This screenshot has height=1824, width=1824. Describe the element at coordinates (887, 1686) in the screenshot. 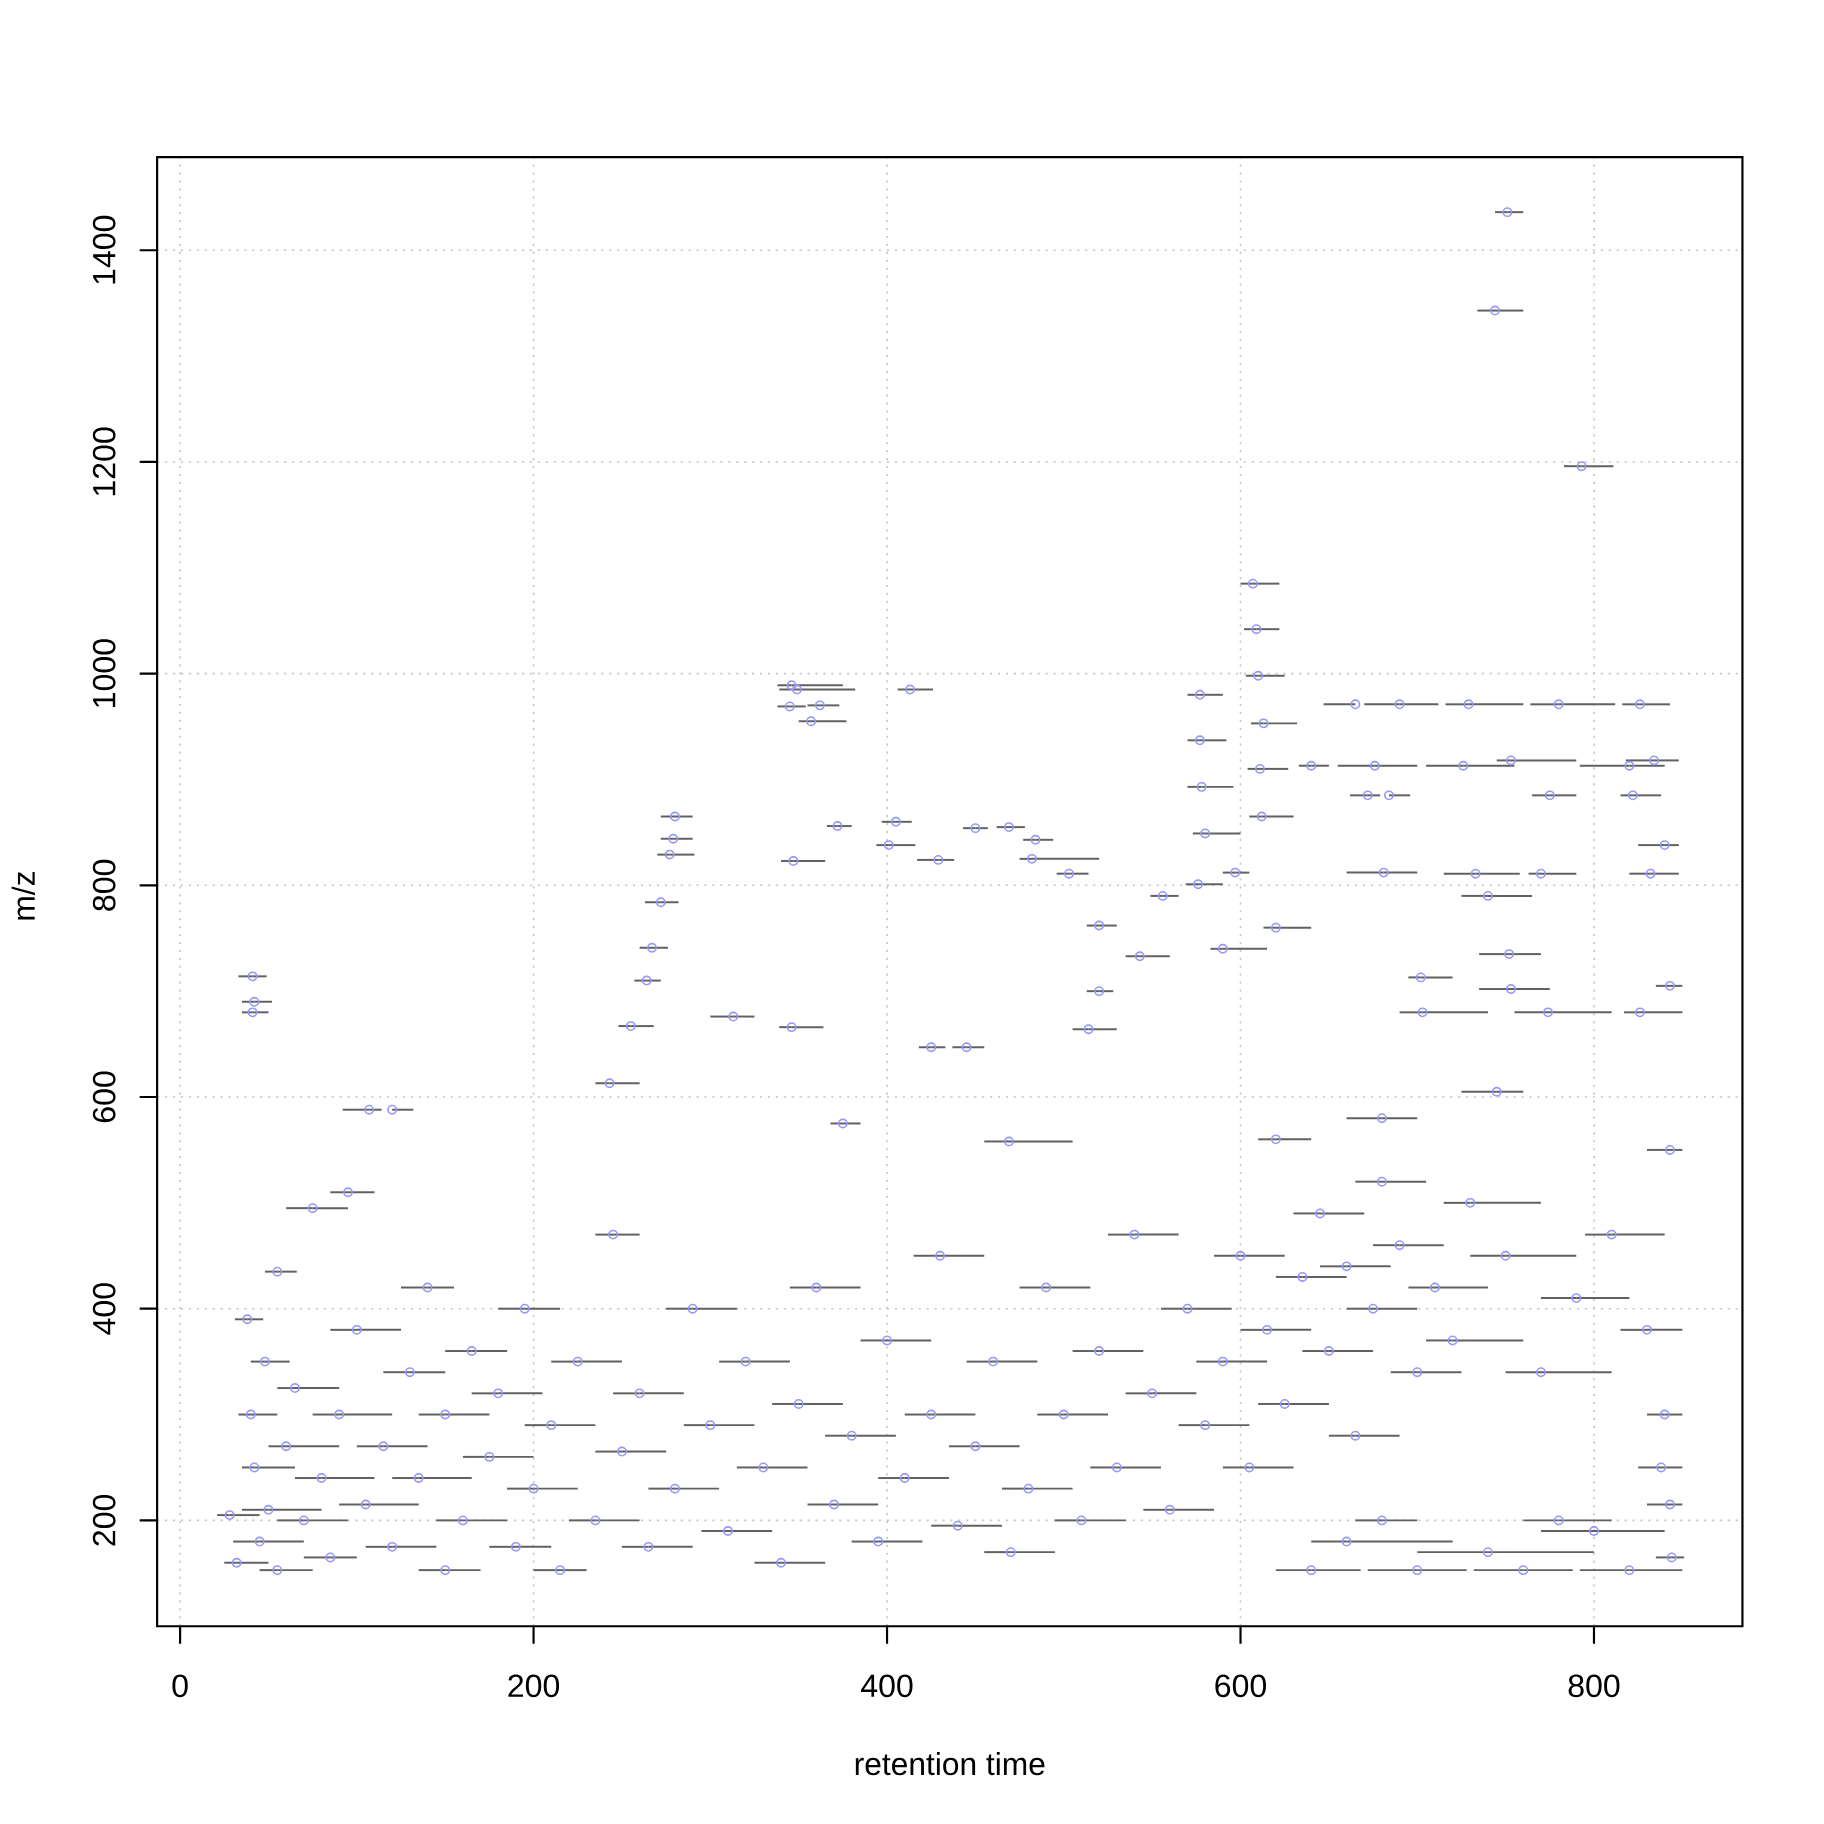

I see `x-tick-label: 400` at that location.